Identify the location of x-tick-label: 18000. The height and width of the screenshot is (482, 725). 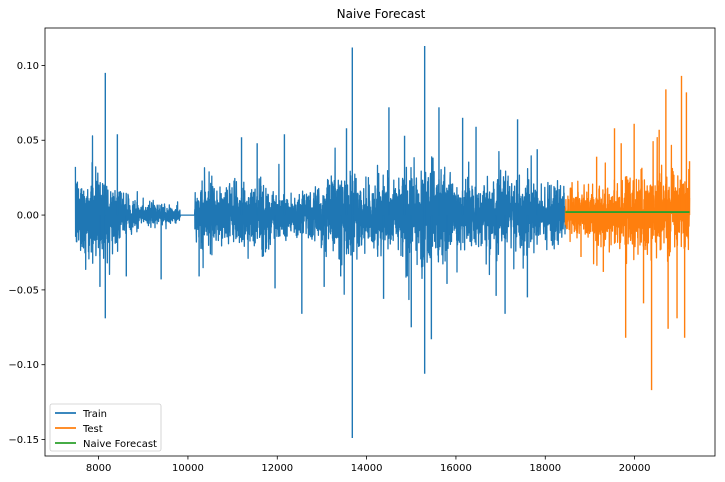
(545, 468).